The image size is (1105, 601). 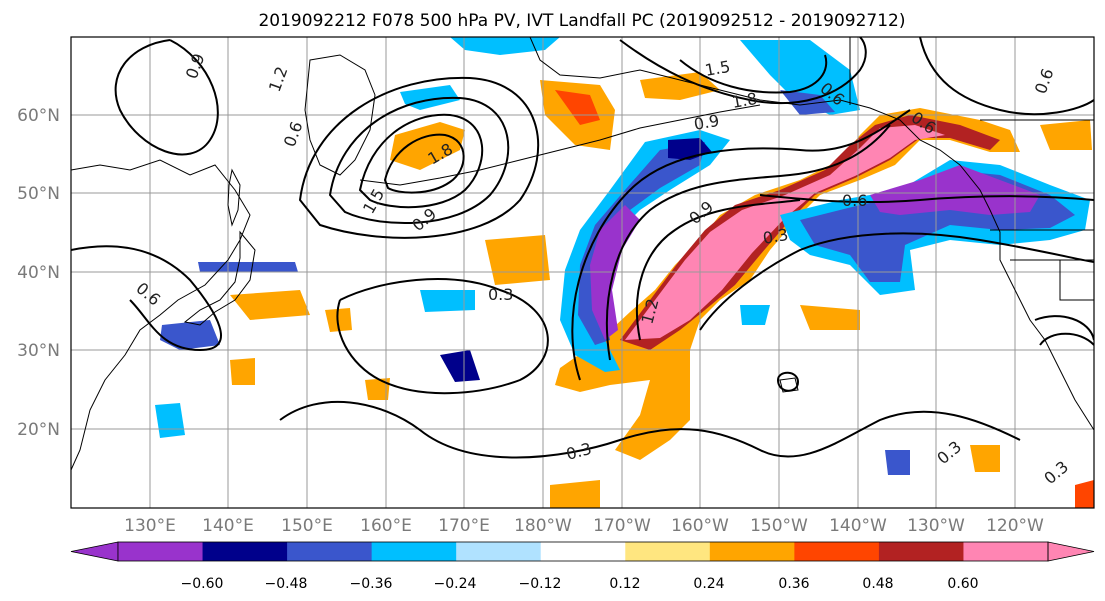 What do you see at coordinates (38, 194) in the screenshot?
I see `lat-label: 50°N` at bounding box center [38, 194].